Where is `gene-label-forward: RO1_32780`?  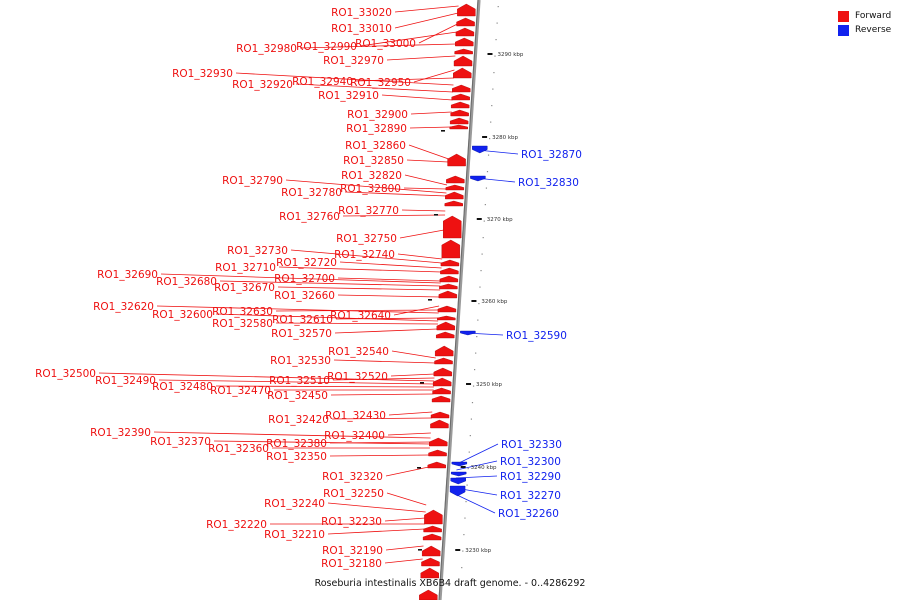
gene-label-forward: RO1_32780 is located at coordinates (311, 193).